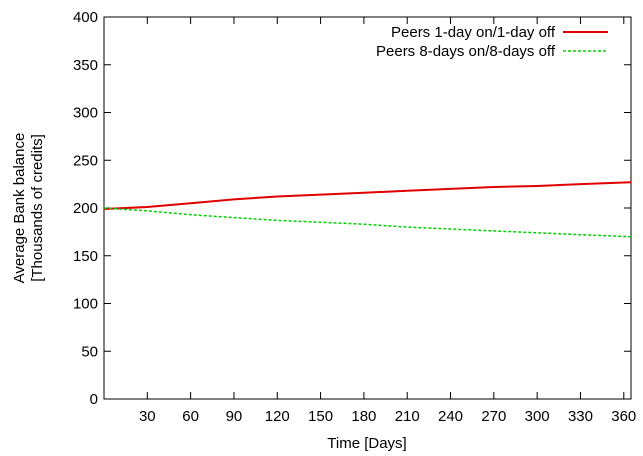 Image resolution: width=643 pixels, height=456 pixels. I want to click on x-tick-label: 270, so click(493, 416).